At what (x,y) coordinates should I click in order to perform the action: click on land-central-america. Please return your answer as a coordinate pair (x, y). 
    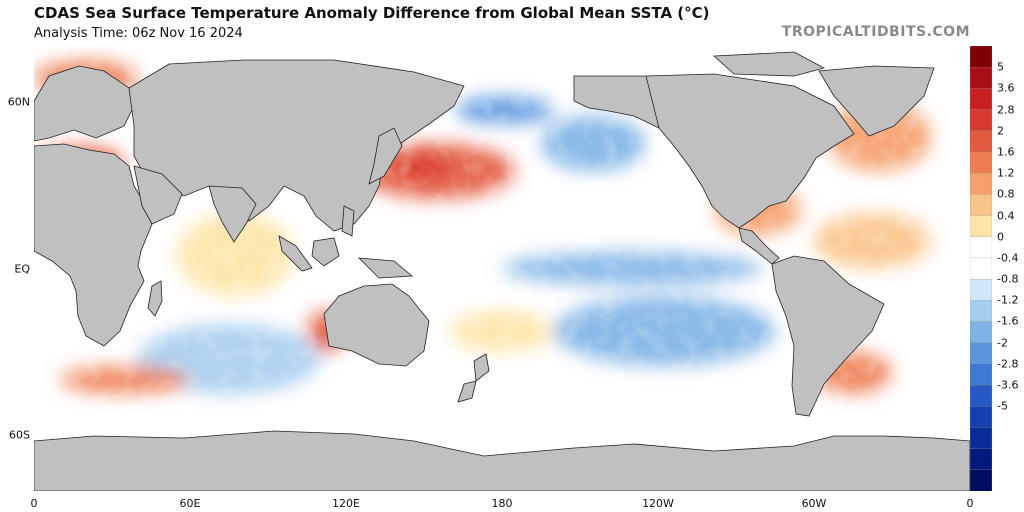
    Looking at the image, I should click on (759, 246).